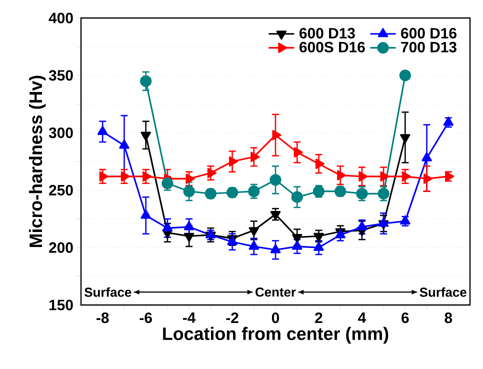 The height and width of the screenshot is (369, 483). What do you see at coordinates (275, 335) in the screenshot?
I see `x-axis-title: Location from center (mm)` at bounding box center [275, 335].